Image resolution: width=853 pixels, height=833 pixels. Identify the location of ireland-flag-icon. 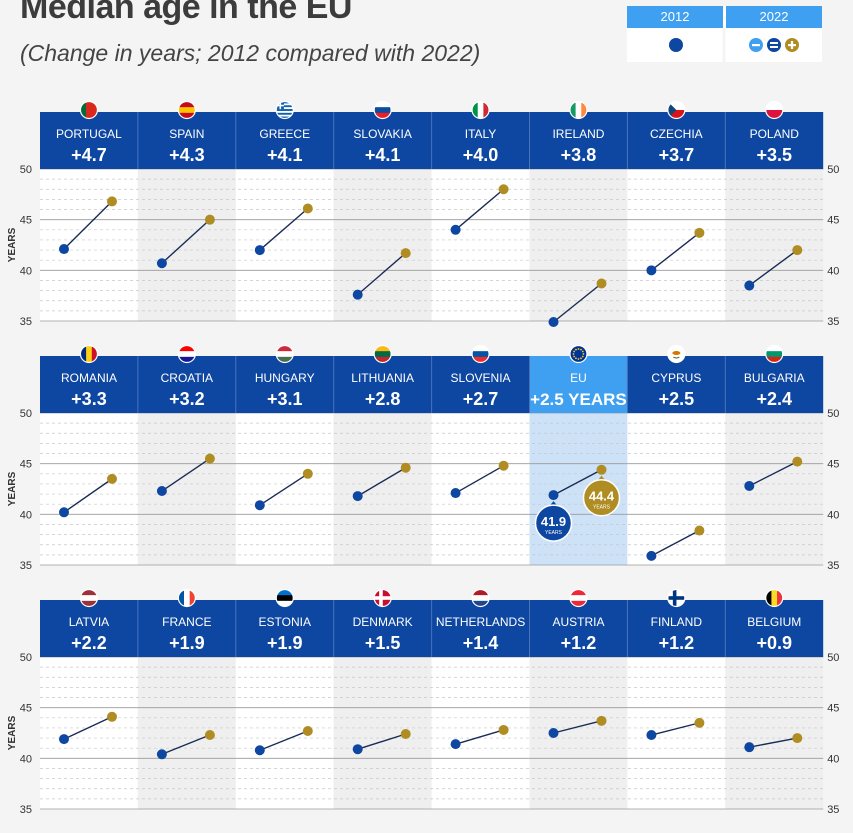
(578, 110).